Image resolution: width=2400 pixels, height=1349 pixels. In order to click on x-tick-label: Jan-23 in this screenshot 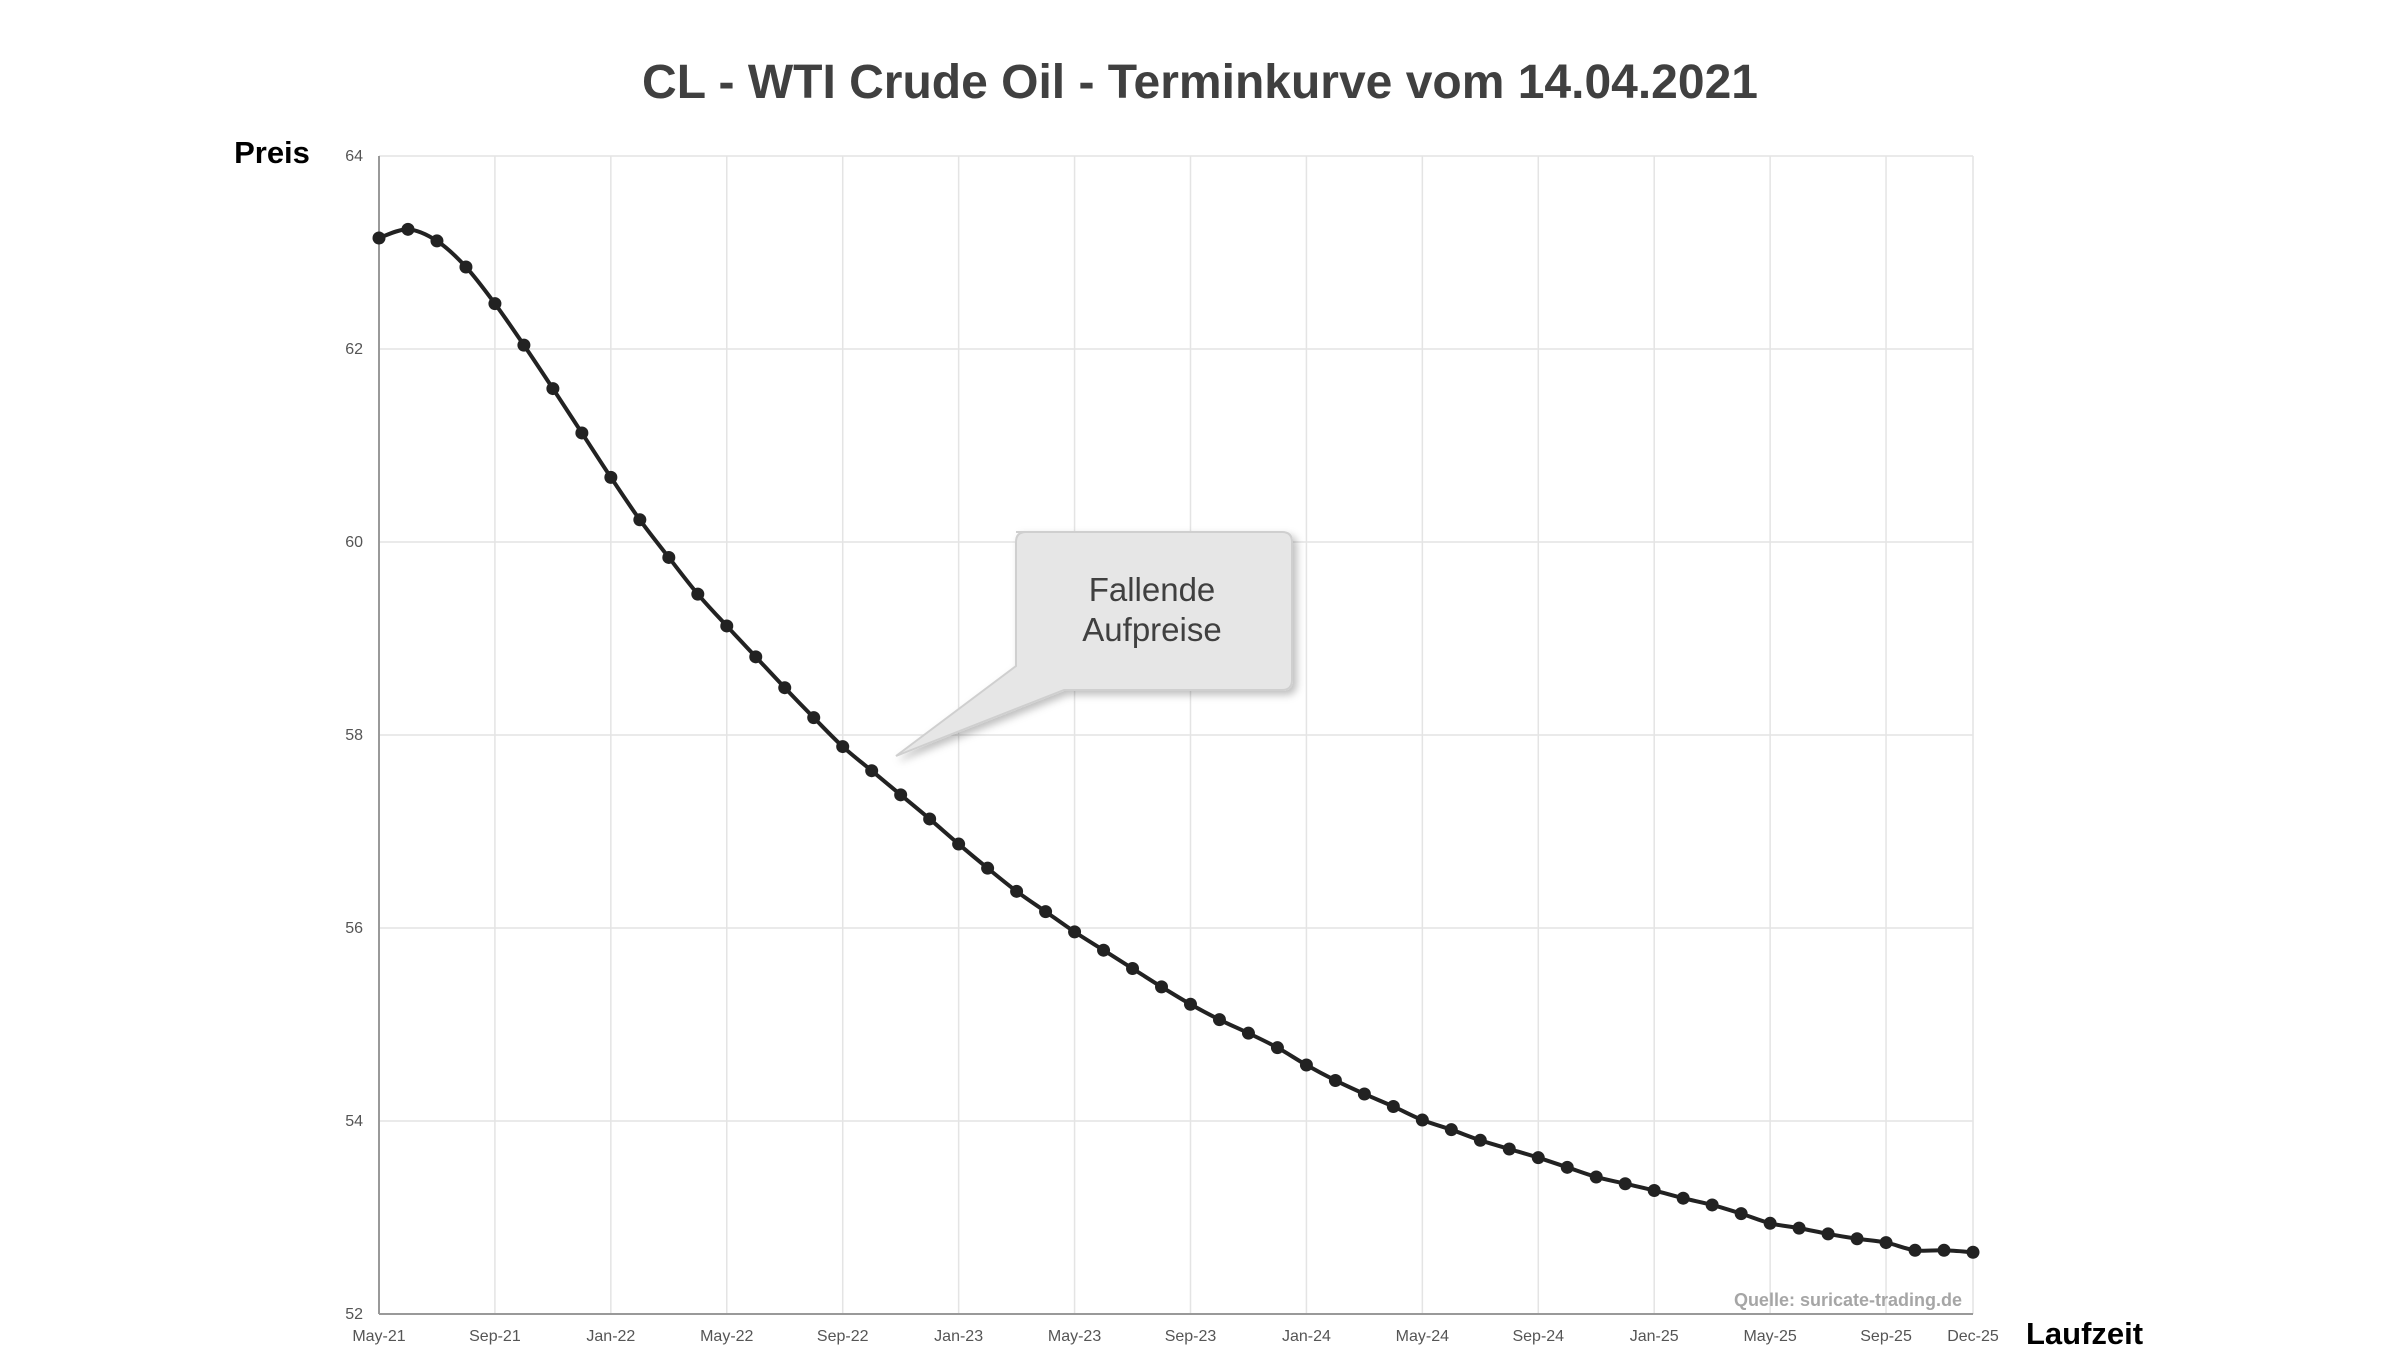, I will do `click(958, 1336)`.